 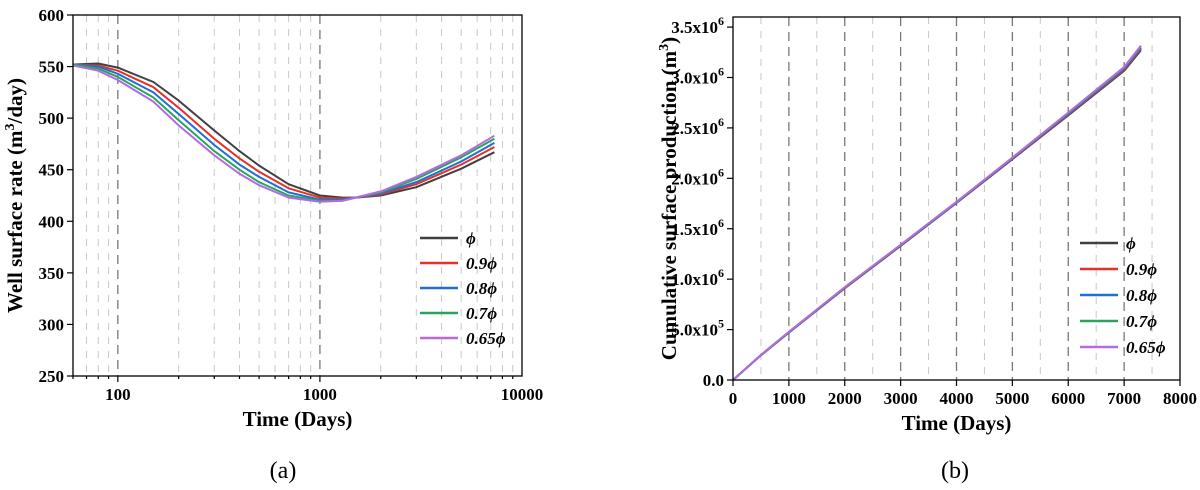 What do you see at coordinates (845, 398) in the screenshot?
I see `x-tick-label: 2000` at bounding box center [845, 398].